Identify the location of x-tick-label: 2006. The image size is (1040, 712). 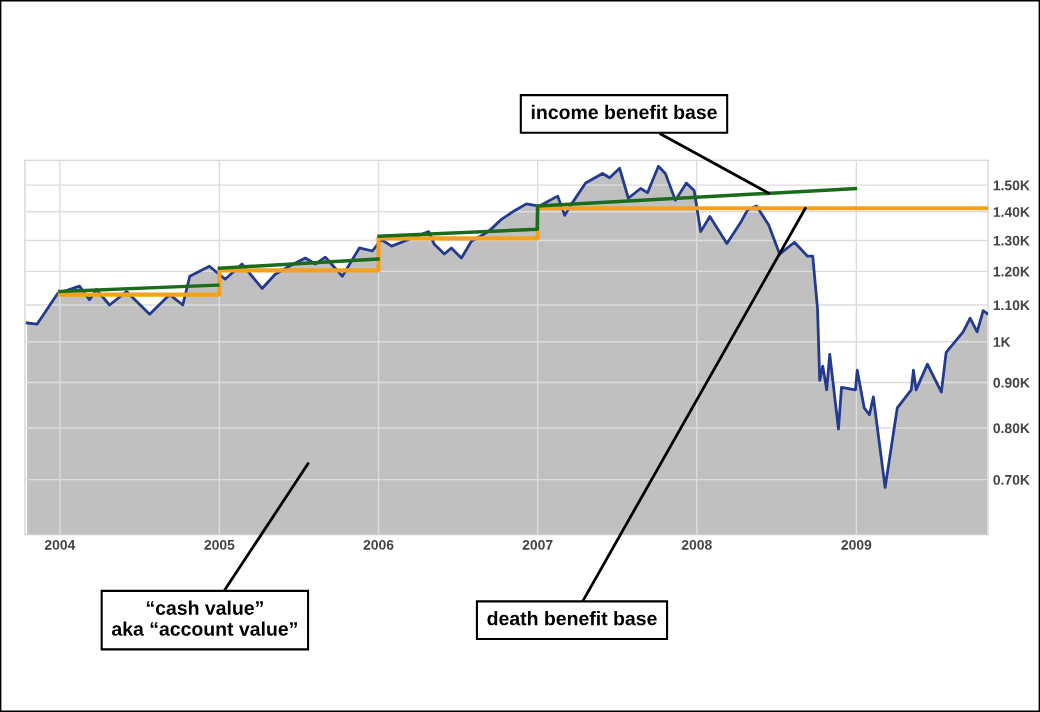
(378, 544).